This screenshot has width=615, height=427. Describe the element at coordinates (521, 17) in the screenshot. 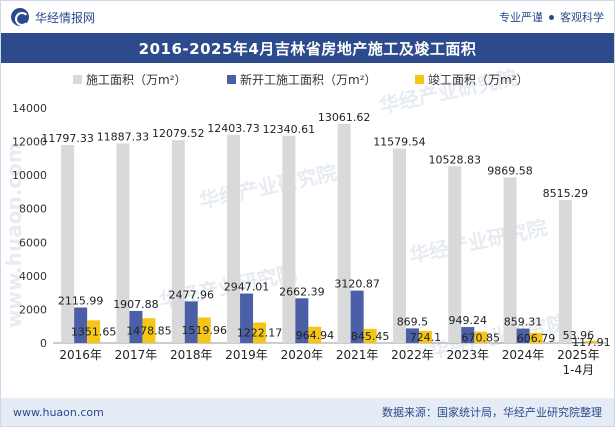

I see `tag-left: 专业严谨` at that location.